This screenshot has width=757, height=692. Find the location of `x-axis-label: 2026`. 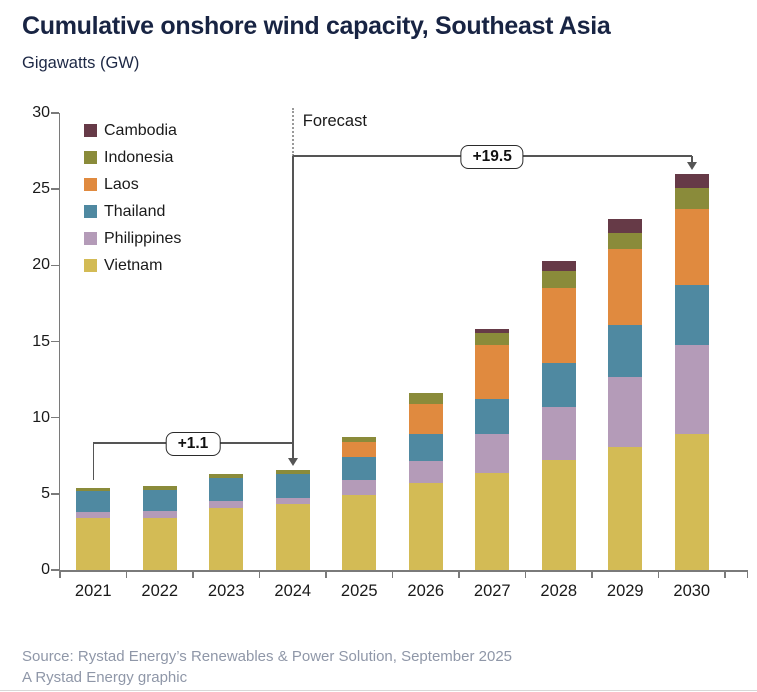

x-axis-label: 2026 is located at coordinates (426, 591).